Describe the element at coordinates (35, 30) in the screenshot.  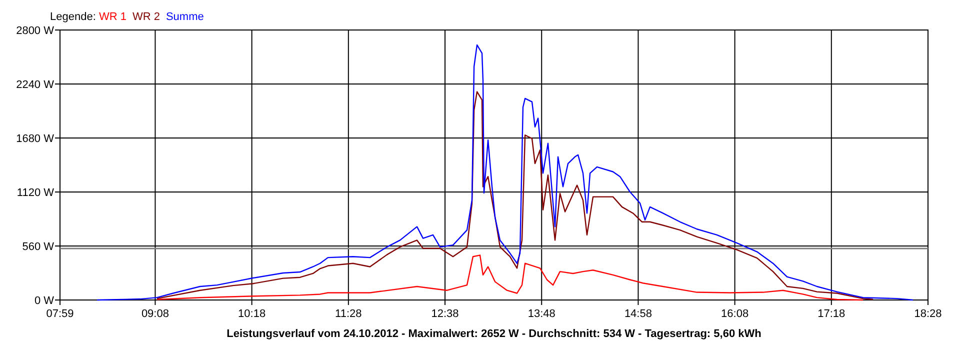
I see `y-tick-label: 2800 W` at that location.